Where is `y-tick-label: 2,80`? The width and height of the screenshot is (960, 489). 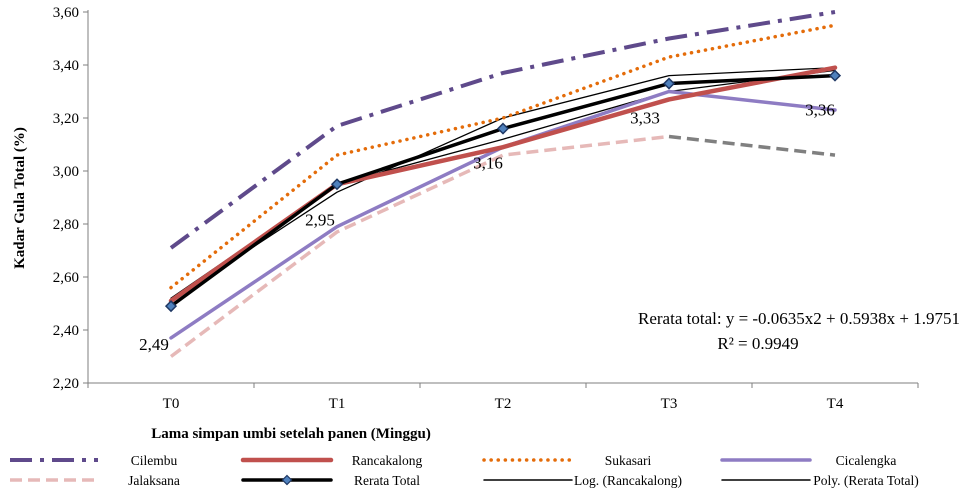 y-tick-label: 2,80 is located at coordinates (66, 225).